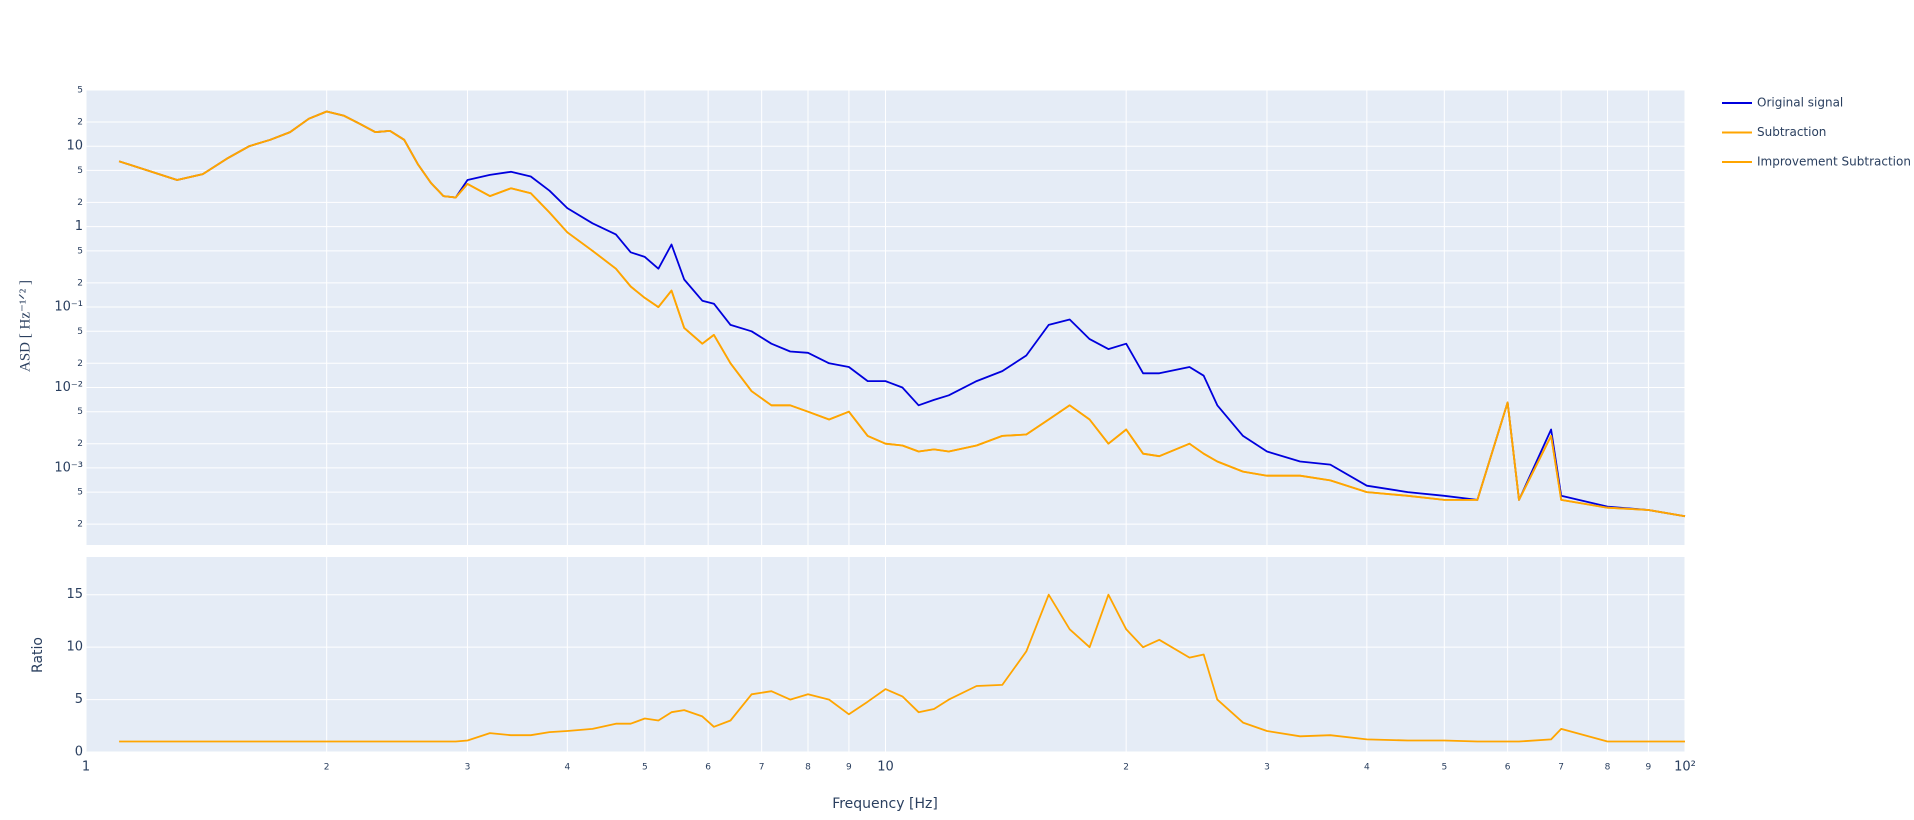 The width and height of the screenshot is (1914, 820). I want to click on x-tick-label: 10², so click(1685, 767).